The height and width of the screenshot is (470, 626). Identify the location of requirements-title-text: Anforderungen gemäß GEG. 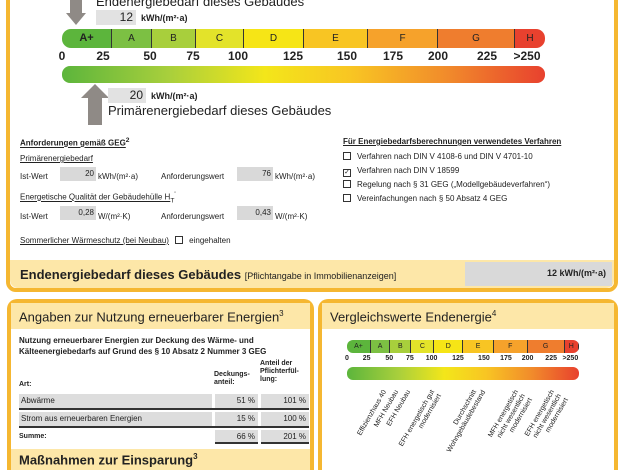
(73, 143).